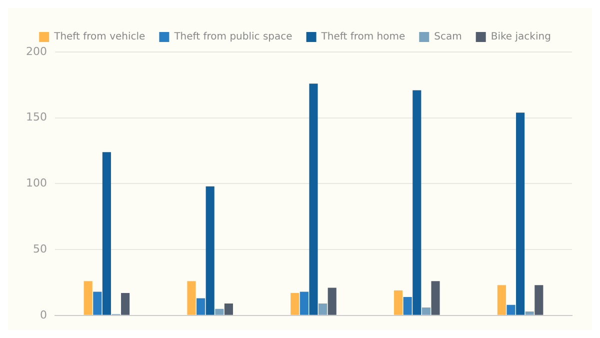 This screenshot has height=338, width=600. Describe the element at coordinates (232, 37) in the screenshot. I see `legend-label: Theft from public space` at that location.